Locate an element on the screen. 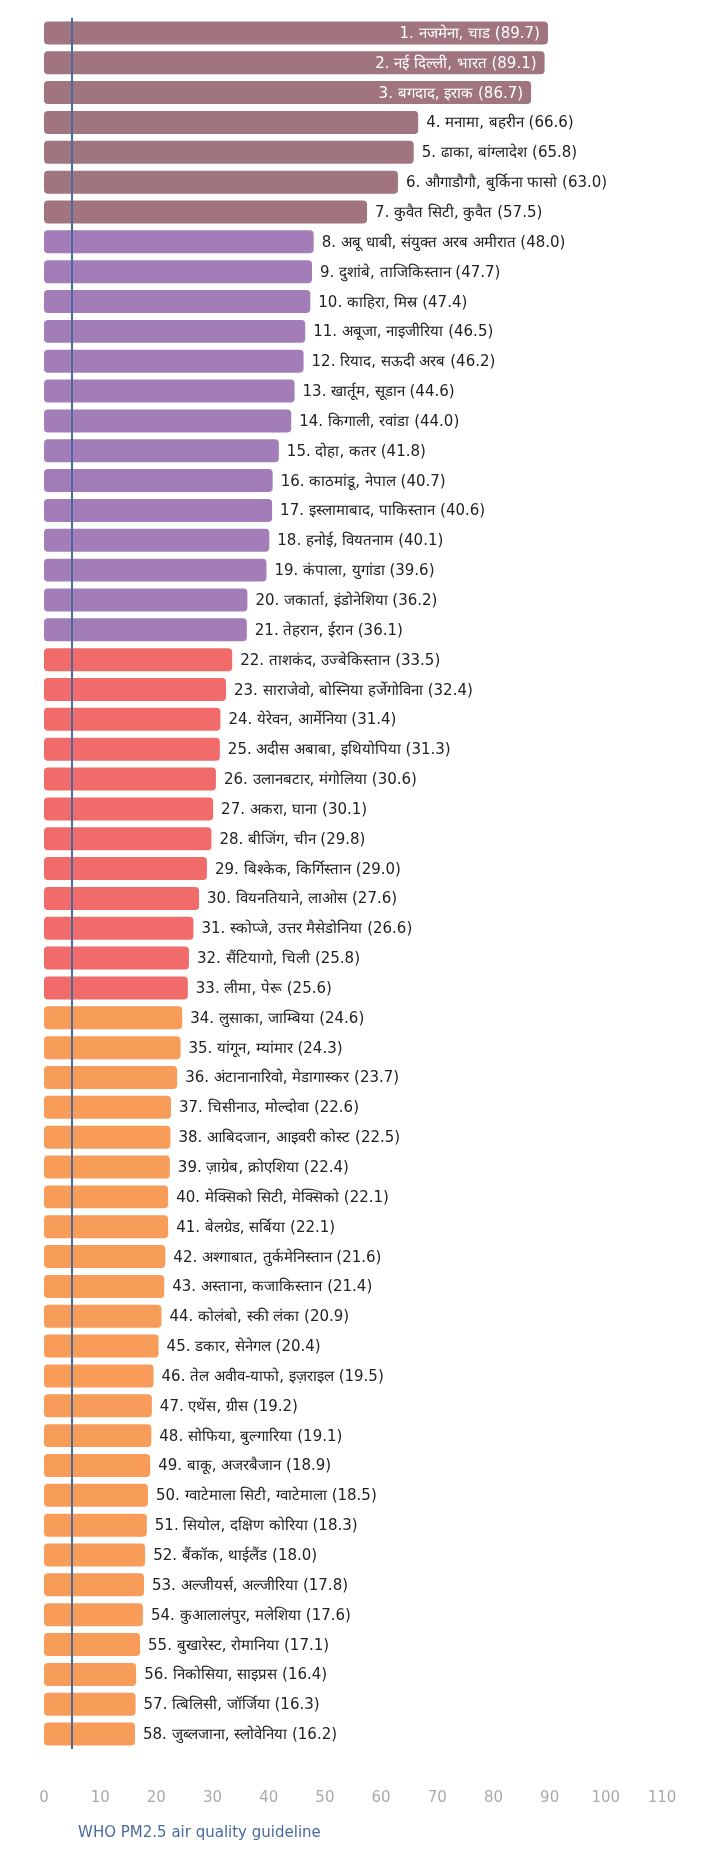 This screenshot has height=1869, width=702. category-label: 9. दुशांबे, ताजिकिस्तान (47.7) is located at coordinates (410, 271).